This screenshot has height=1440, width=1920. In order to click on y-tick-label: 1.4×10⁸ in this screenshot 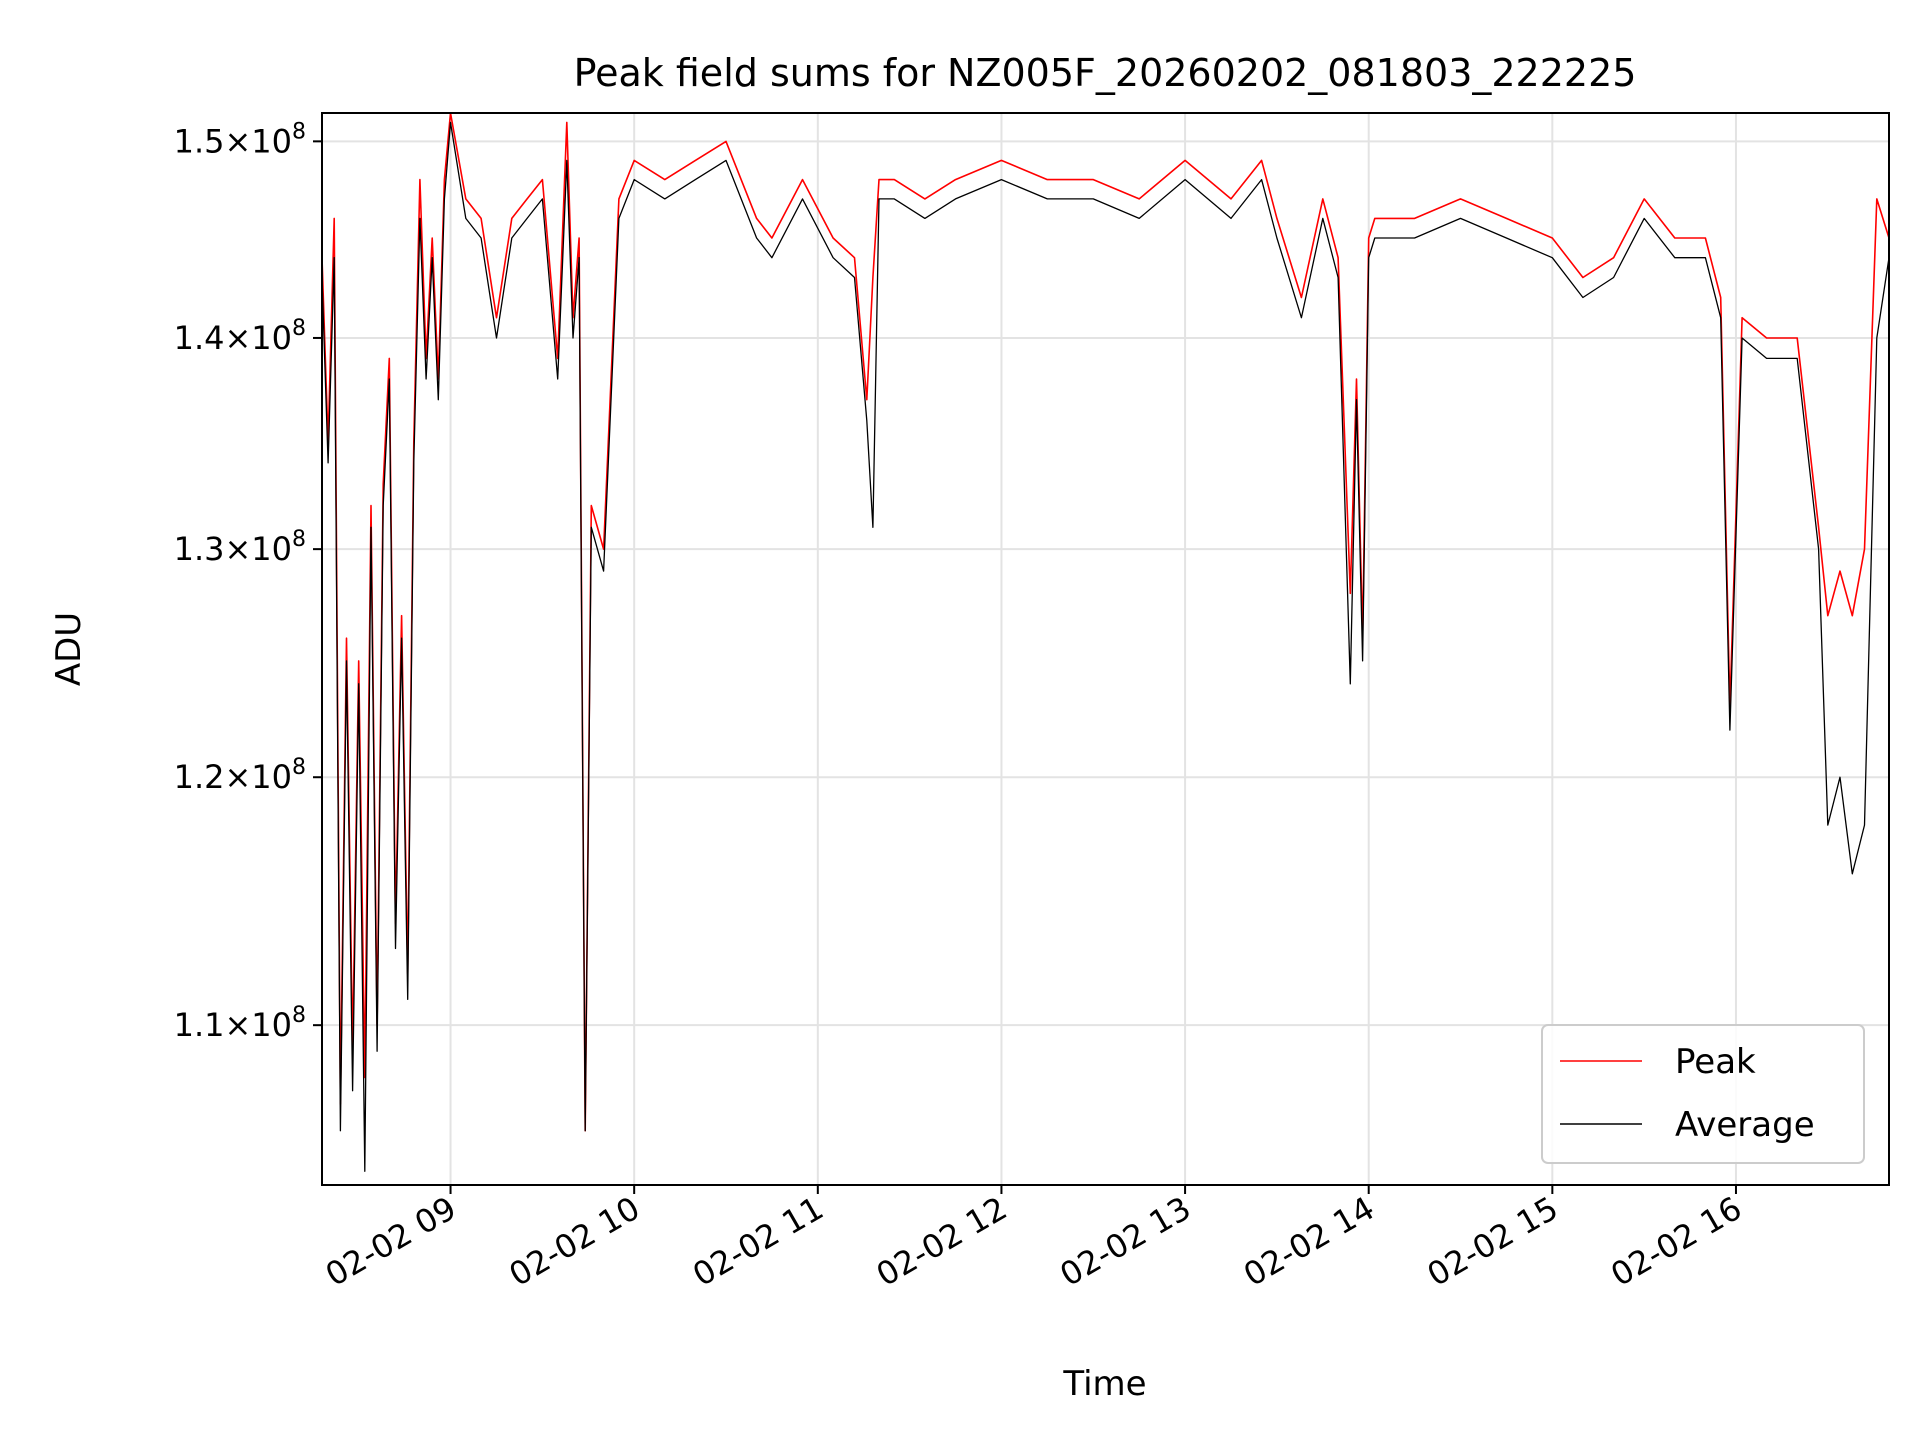, I will do `click(240, 336)`.